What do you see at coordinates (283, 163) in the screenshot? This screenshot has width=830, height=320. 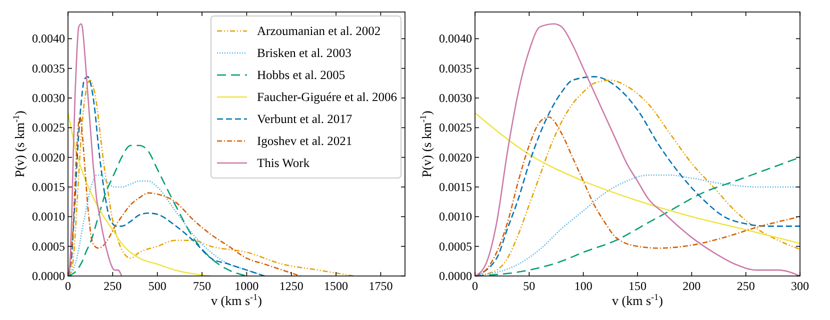 I see `legend-label: This Work` at bounding box center [283, 163].